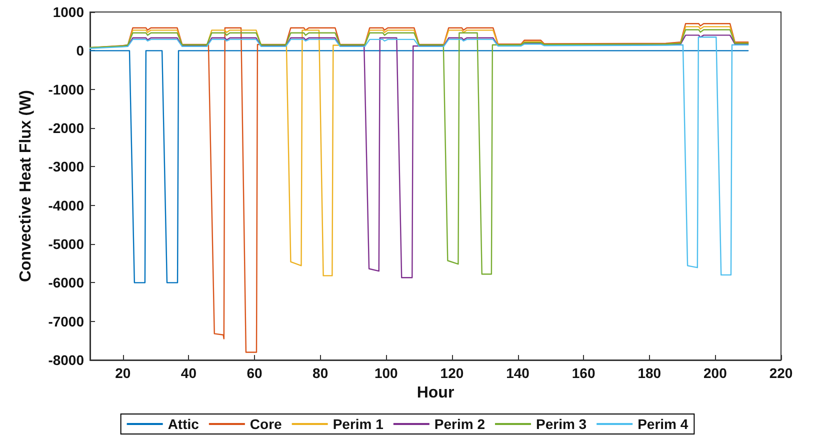  What do you see at coordinates (66, 205) in the screenshot?
I see `y-tick-label: -4000` at bounding box center [66, 205].